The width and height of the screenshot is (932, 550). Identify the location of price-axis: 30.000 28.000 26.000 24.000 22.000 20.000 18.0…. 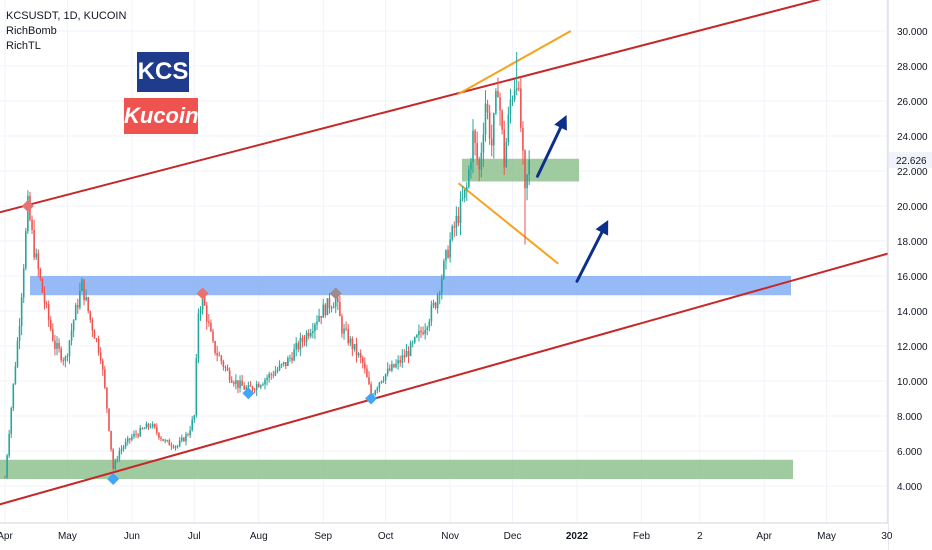
(912, 260).